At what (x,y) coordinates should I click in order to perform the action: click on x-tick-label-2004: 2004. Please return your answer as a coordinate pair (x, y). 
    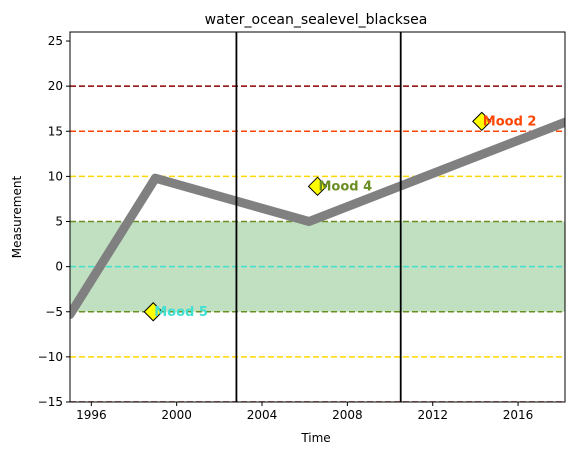
    Looking at the image, I should click on (262, 415).